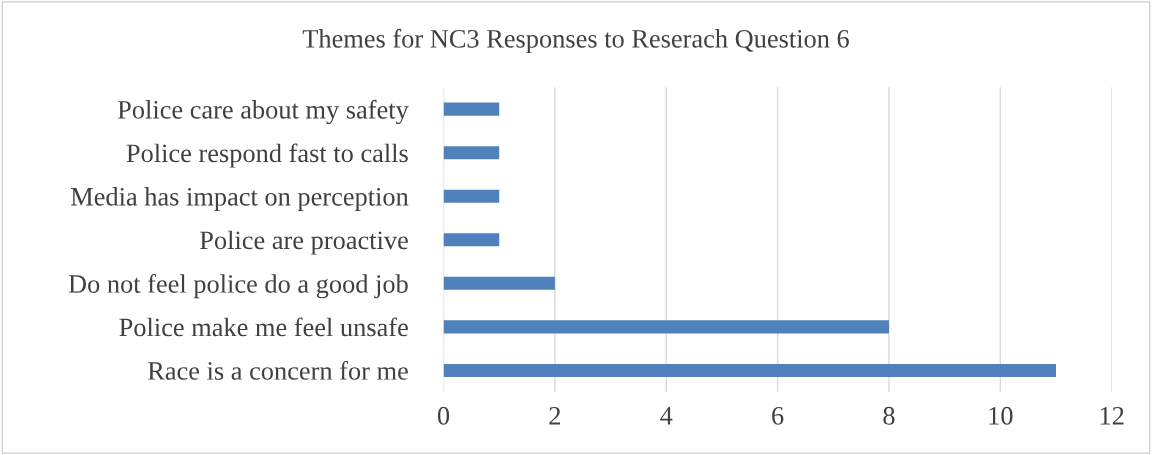  Describe the element at coordinates (889, 415) in the screenshot. I see `x-tick-label: 8` at that location.